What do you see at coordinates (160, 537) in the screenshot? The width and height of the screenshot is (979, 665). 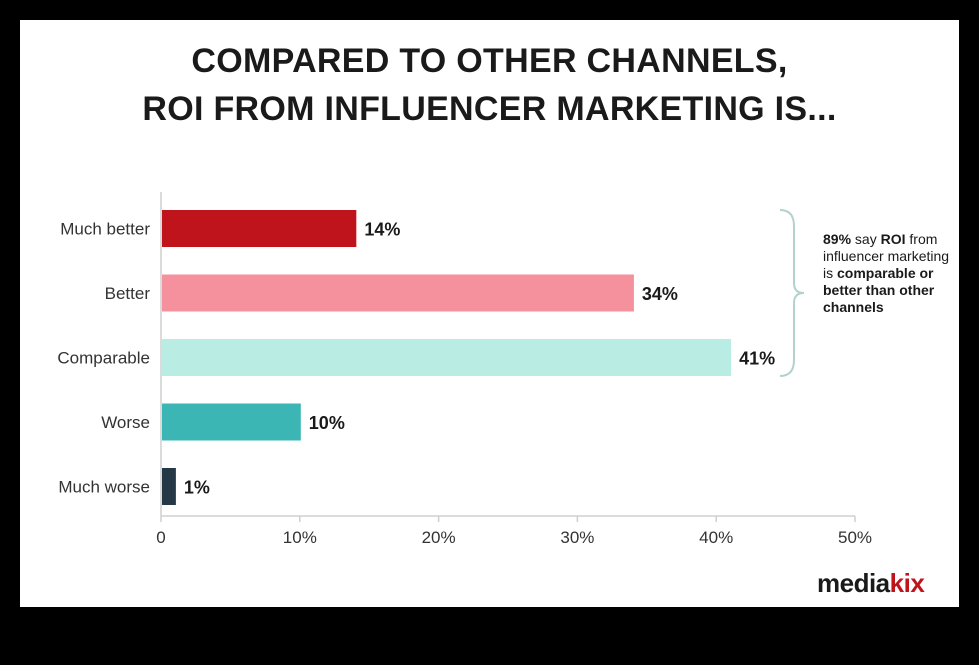 I see `x-tick-label: 0` at bounding box center [160, 537].